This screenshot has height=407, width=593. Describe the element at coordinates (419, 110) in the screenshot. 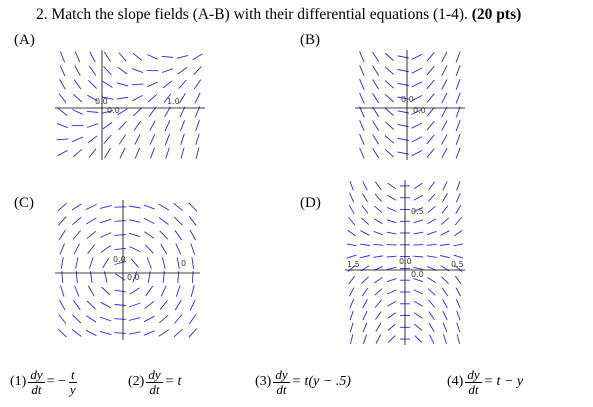

I see `tick-label-b-2: 0.0` at that location.